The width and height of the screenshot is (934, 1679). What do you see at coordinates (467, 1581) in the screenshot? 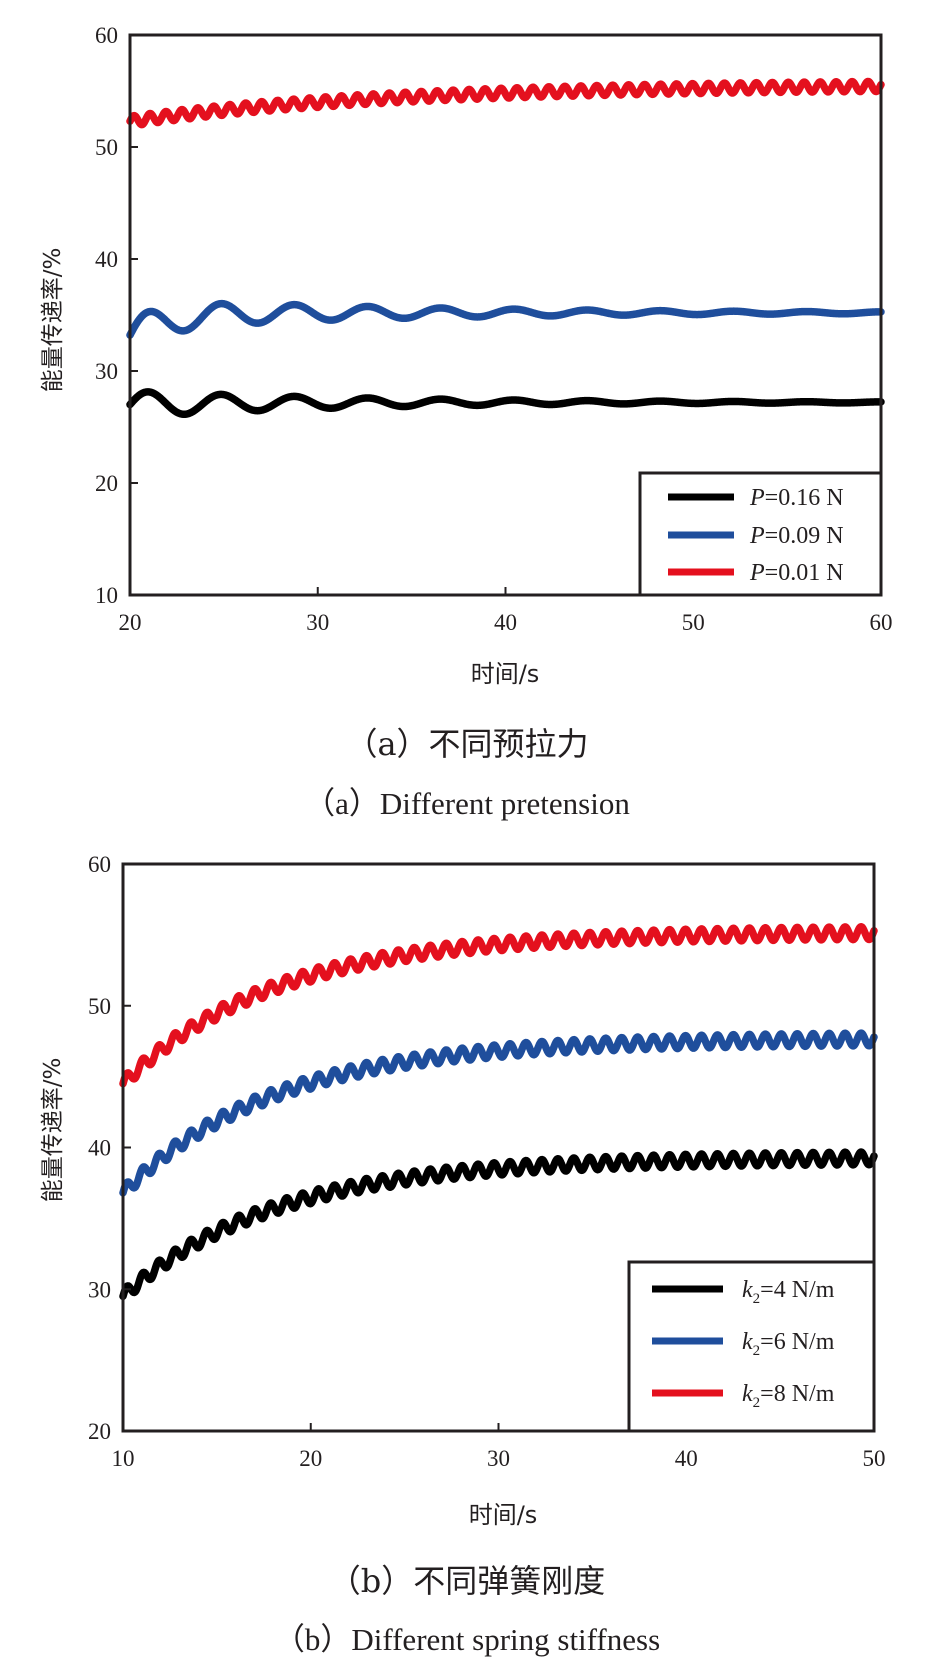
I see `chart-b-caption-cn: （b）不同弹簧刚度` at bounding box center [467, 1581].